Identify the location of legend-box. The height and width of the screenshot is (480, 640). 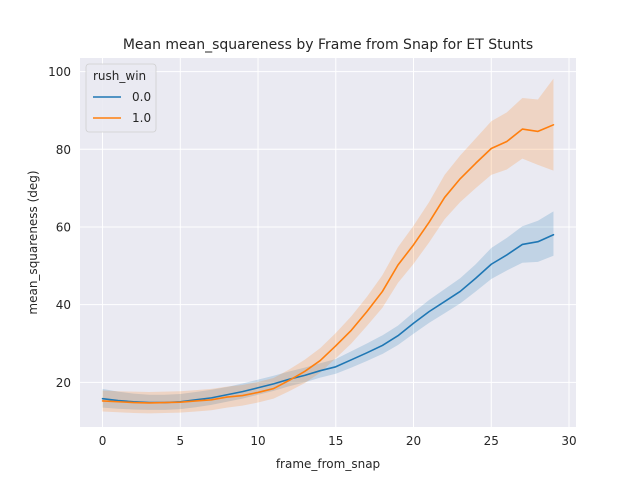
(121, 98).